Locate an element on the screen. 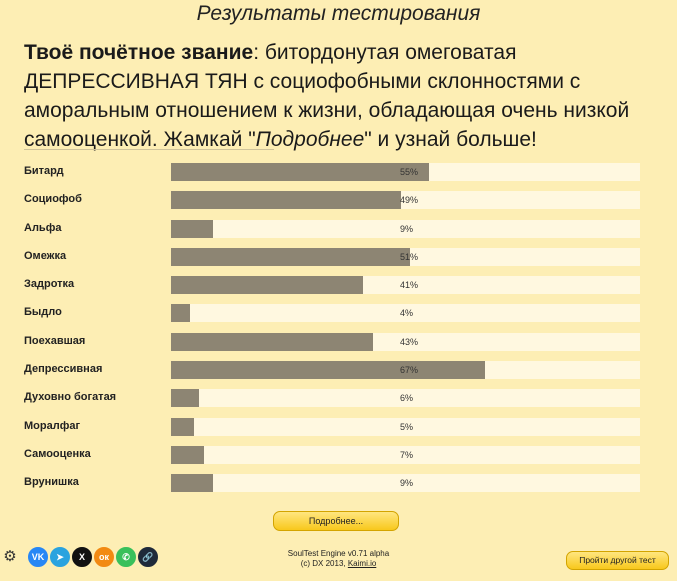  result-row: Самооценка 7% is located at coordinates (338, 455).